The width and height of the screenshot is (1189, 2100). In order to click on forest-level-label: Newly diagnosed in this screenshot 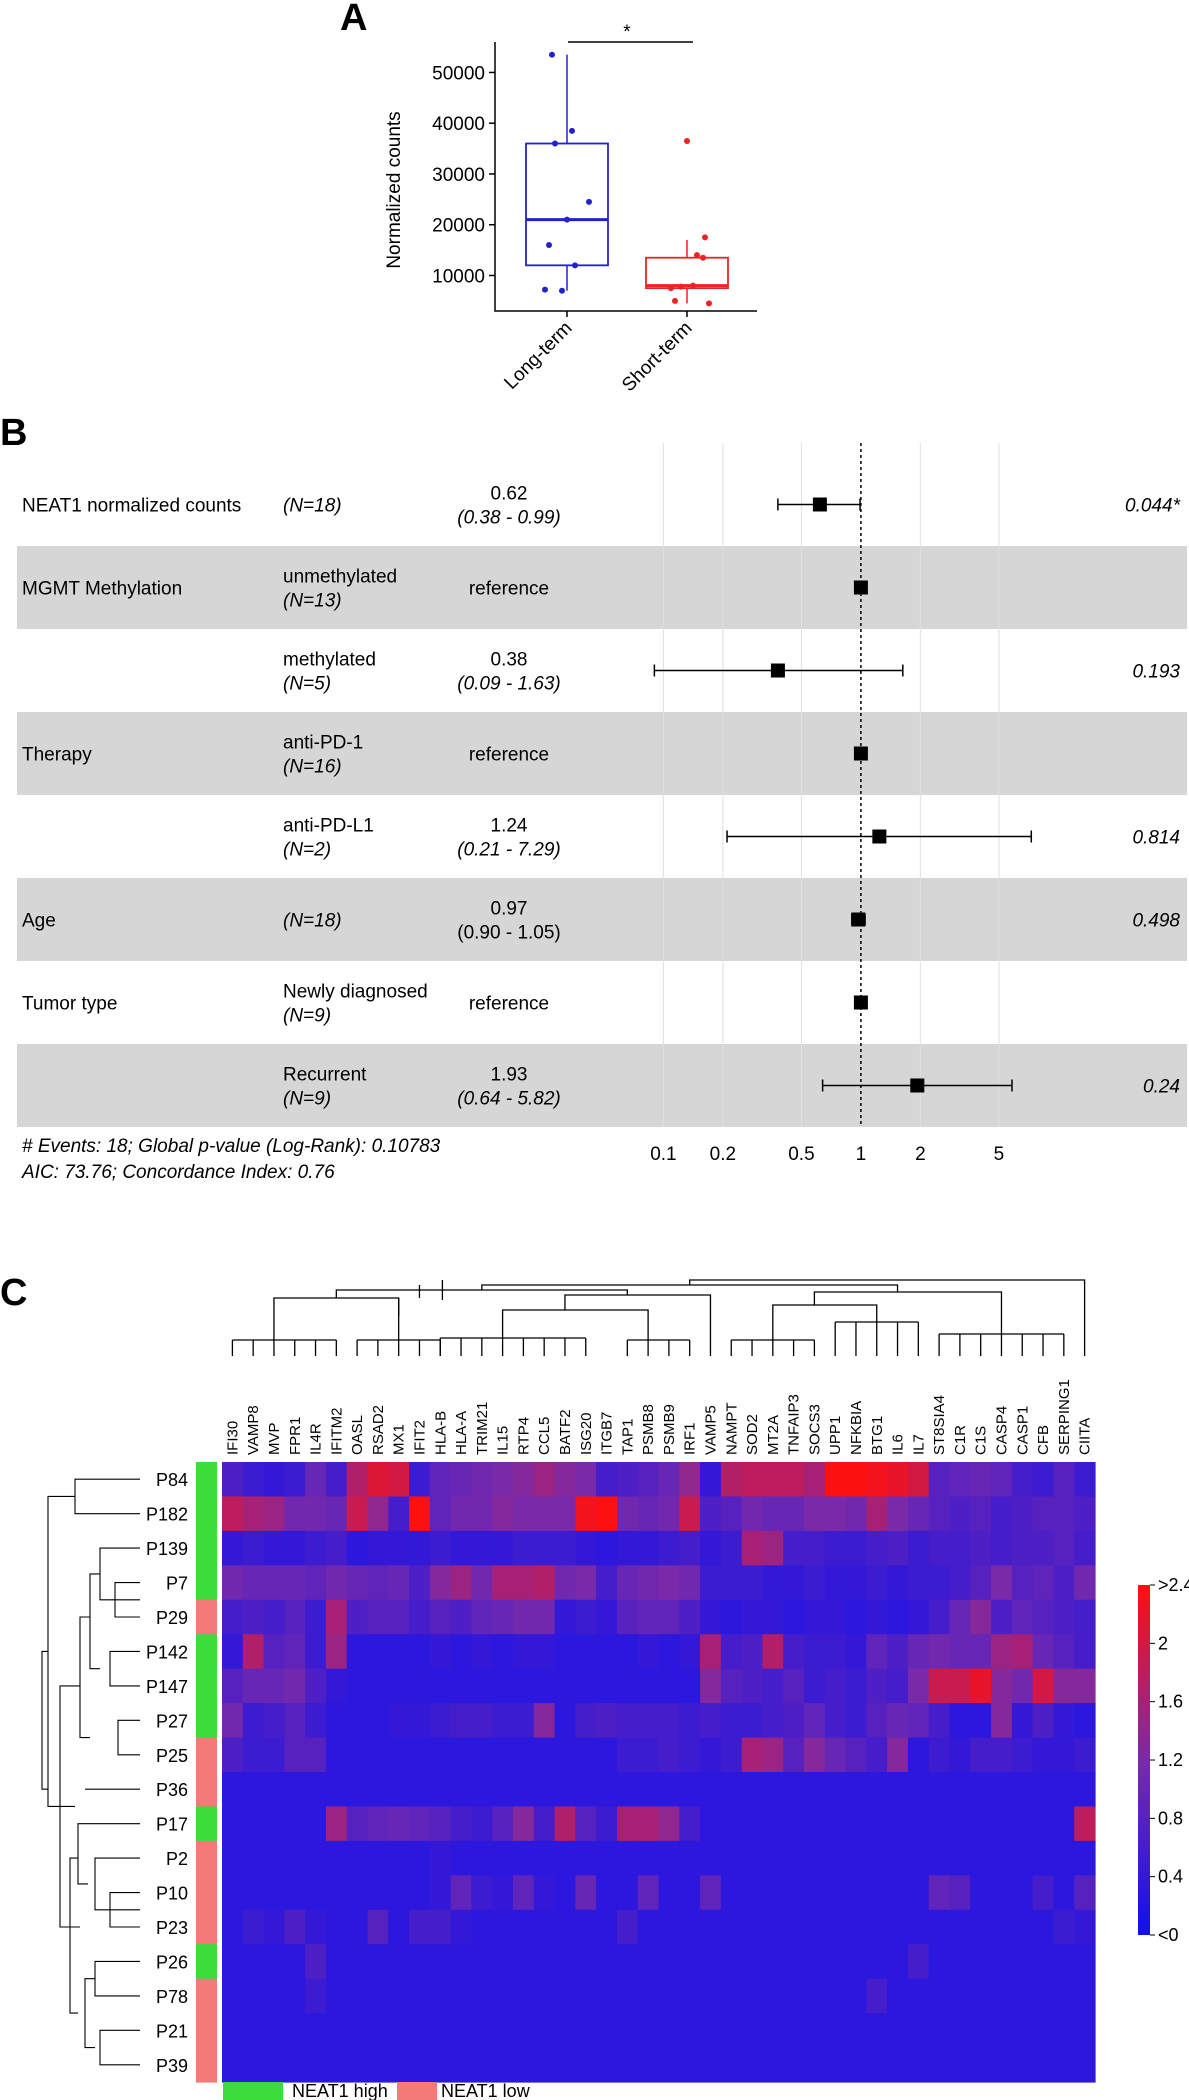, I will do `click(355, 992)`.